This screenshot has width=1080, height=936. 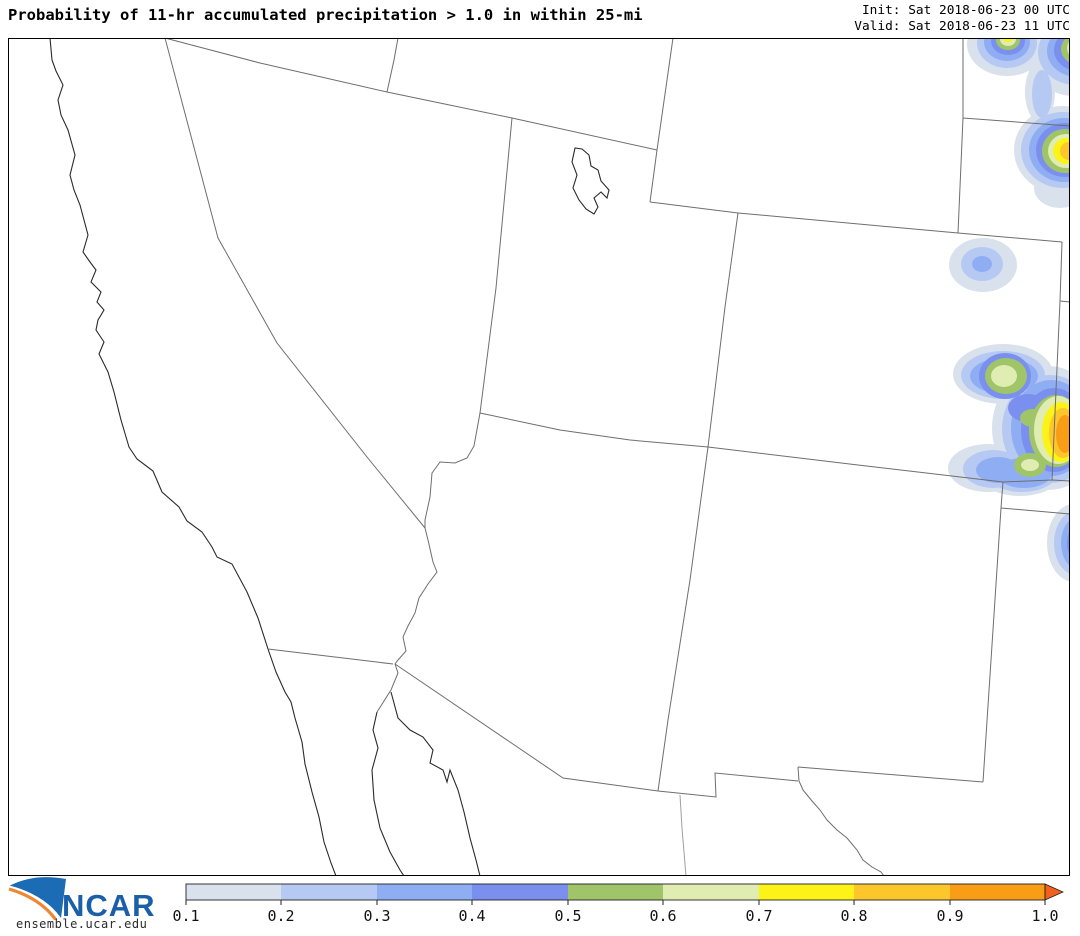 What do you see at coordinates (662, 916) in the screenshot?
I see `colorbar-tick-label: 0.6` at bounding box center [662, 916].